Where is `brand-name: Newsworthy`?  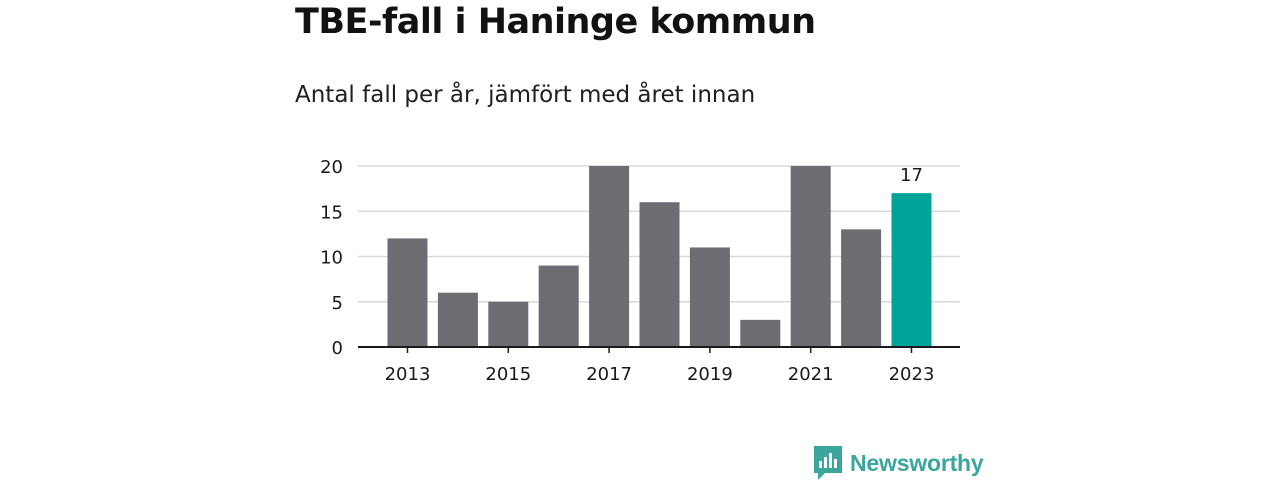 brand-name: Newsworthy is located at coordinates (917, 462).